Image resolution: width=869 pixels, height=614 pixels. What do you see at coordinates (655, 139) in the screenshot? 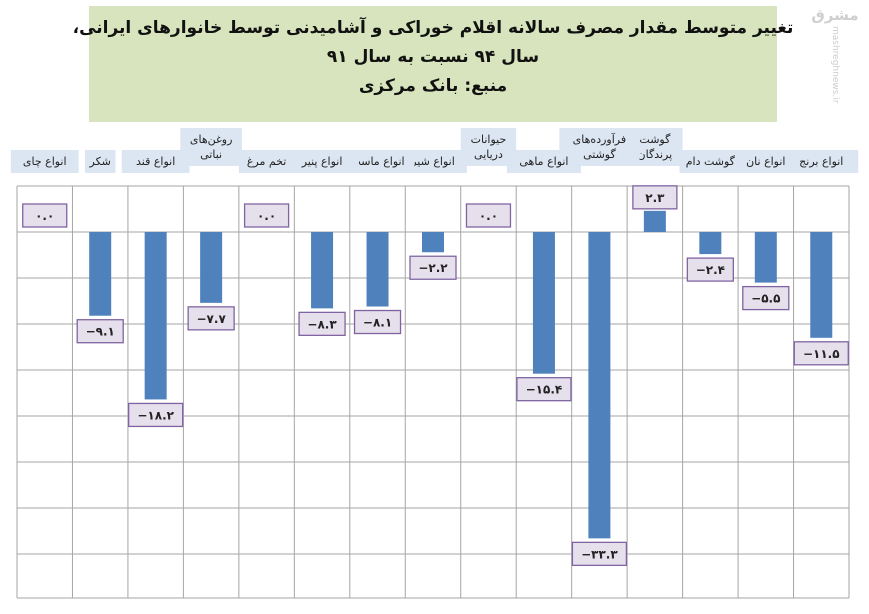
I see `category-label: گوشت` at bounding box center [655, 139].